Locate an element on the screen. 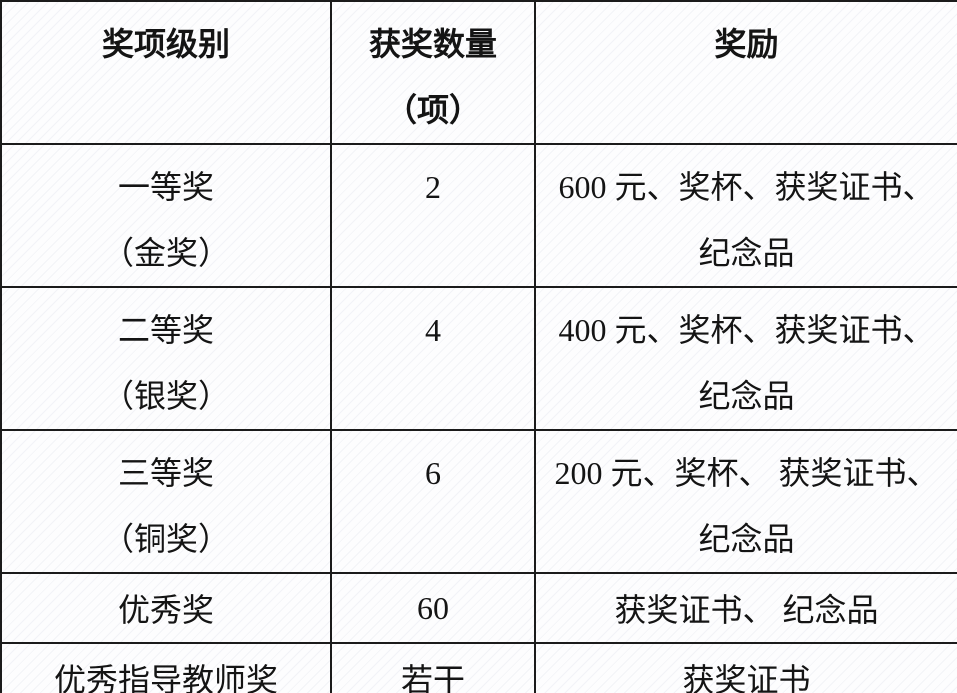 The height and width of the screenshot is (693, 957). reward-line: 获奖证书 is located at coordinates (746, 677).